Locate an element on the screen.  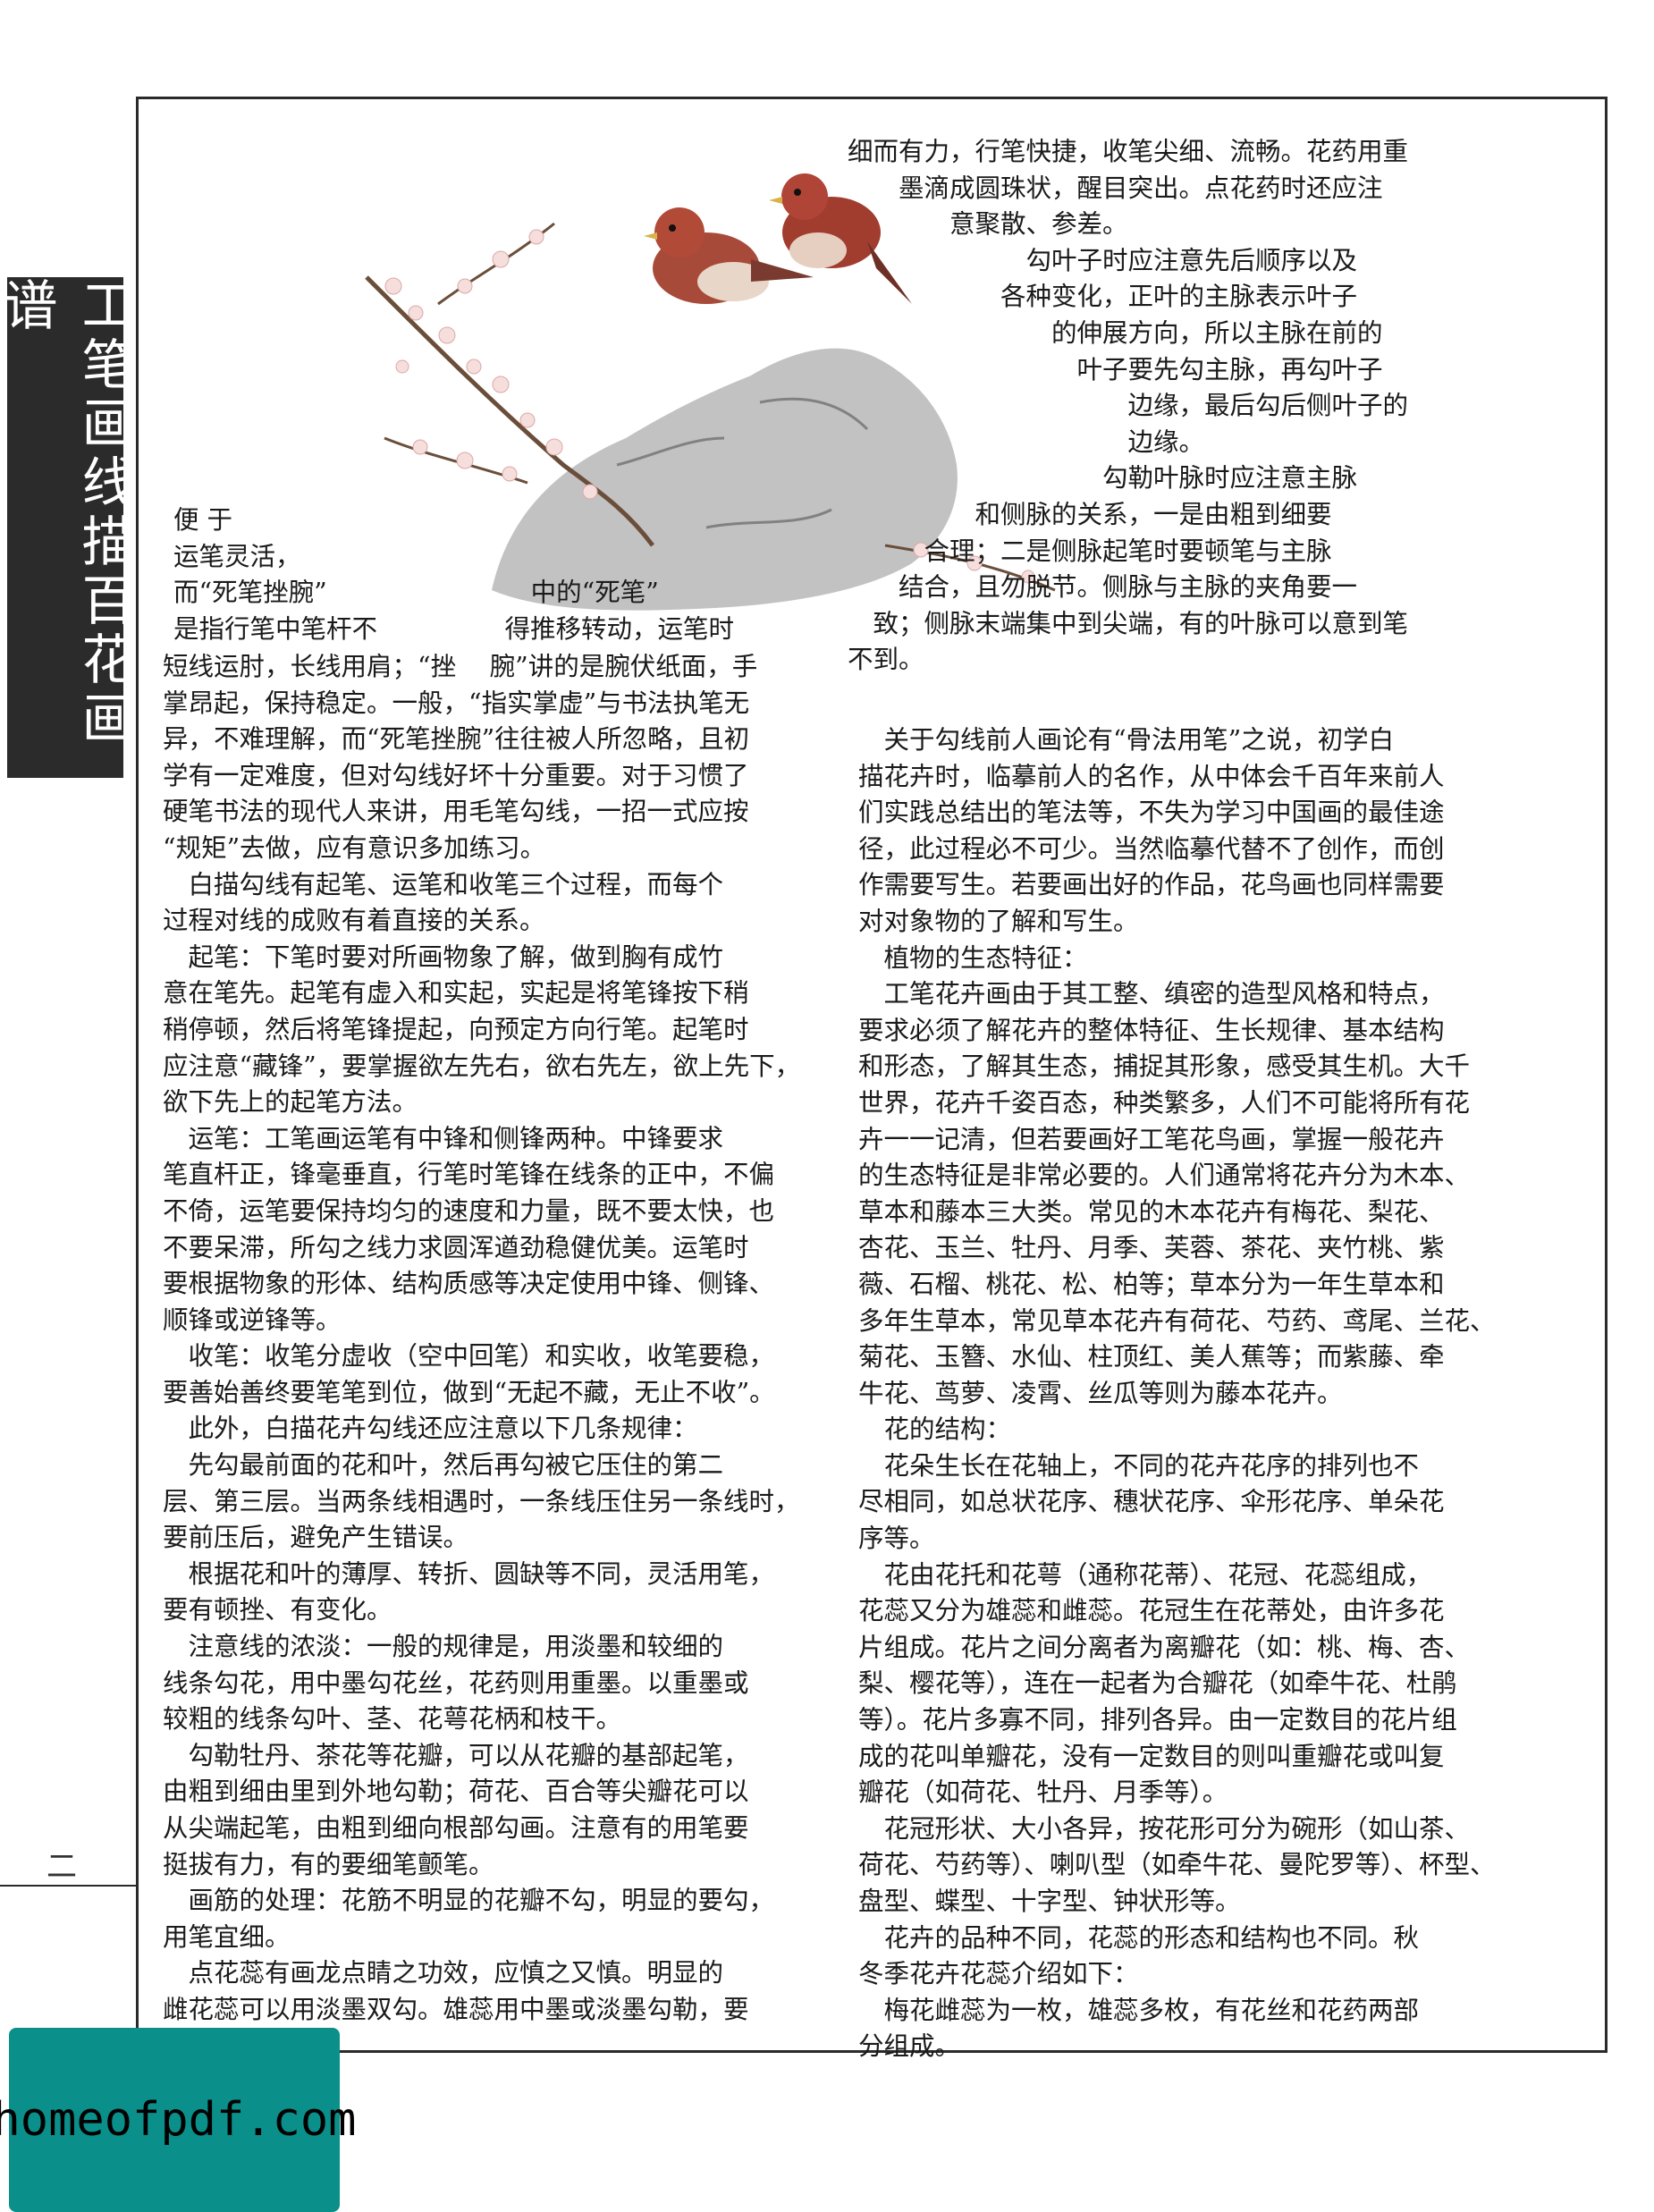
text-line: 们实践总结出的笔法等，不失为学习中国画的最佳途 is located at coordinates (1151, 813).